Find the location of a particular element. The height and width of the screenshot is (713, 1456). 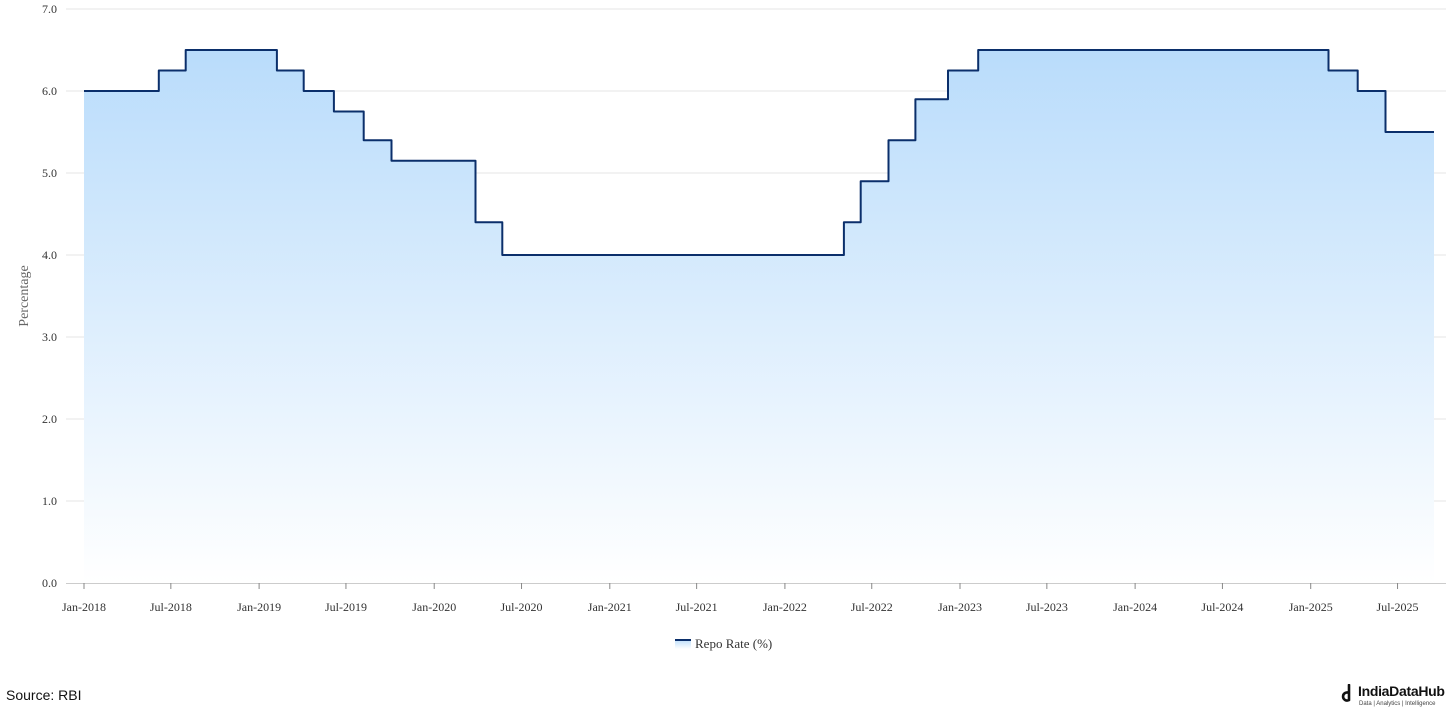

y-tick-label: 7.0 is located at coordinates (49, 9).